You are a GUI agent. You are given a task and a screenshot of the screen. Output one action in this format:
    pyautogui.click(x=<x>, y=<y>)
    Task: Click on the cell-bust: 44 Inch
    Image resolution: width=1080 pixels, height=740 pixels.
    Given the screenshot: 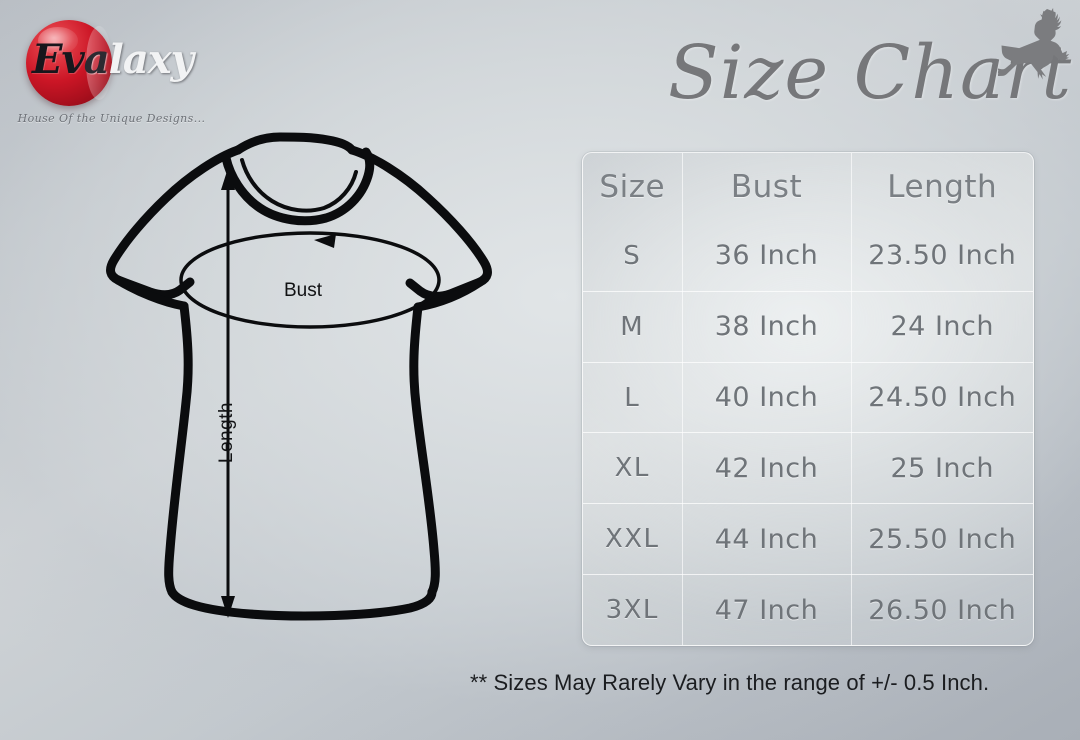 What is the action you would take?
    pyautogui.click(x=767, y=539)
    